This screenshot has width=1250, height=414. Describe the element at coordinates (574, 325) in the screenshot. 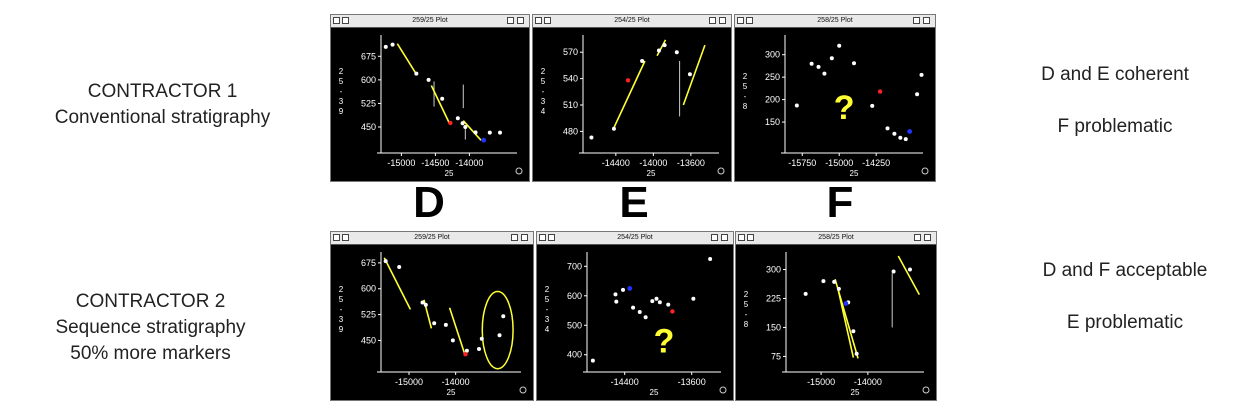

I see `y-tick-label: 500` at that location.